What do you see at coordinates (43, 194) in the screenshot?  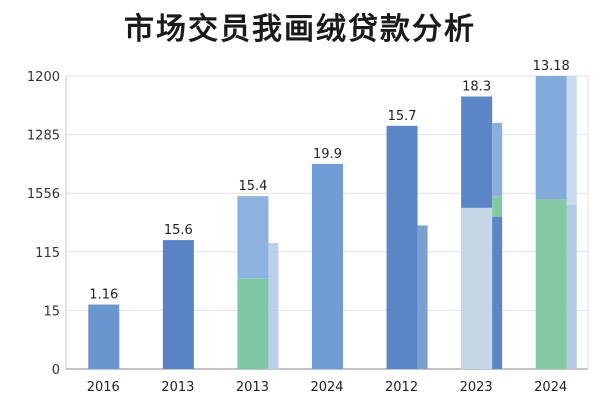 I see `y-tick-label: 1556` at bounding box center [43, 194].